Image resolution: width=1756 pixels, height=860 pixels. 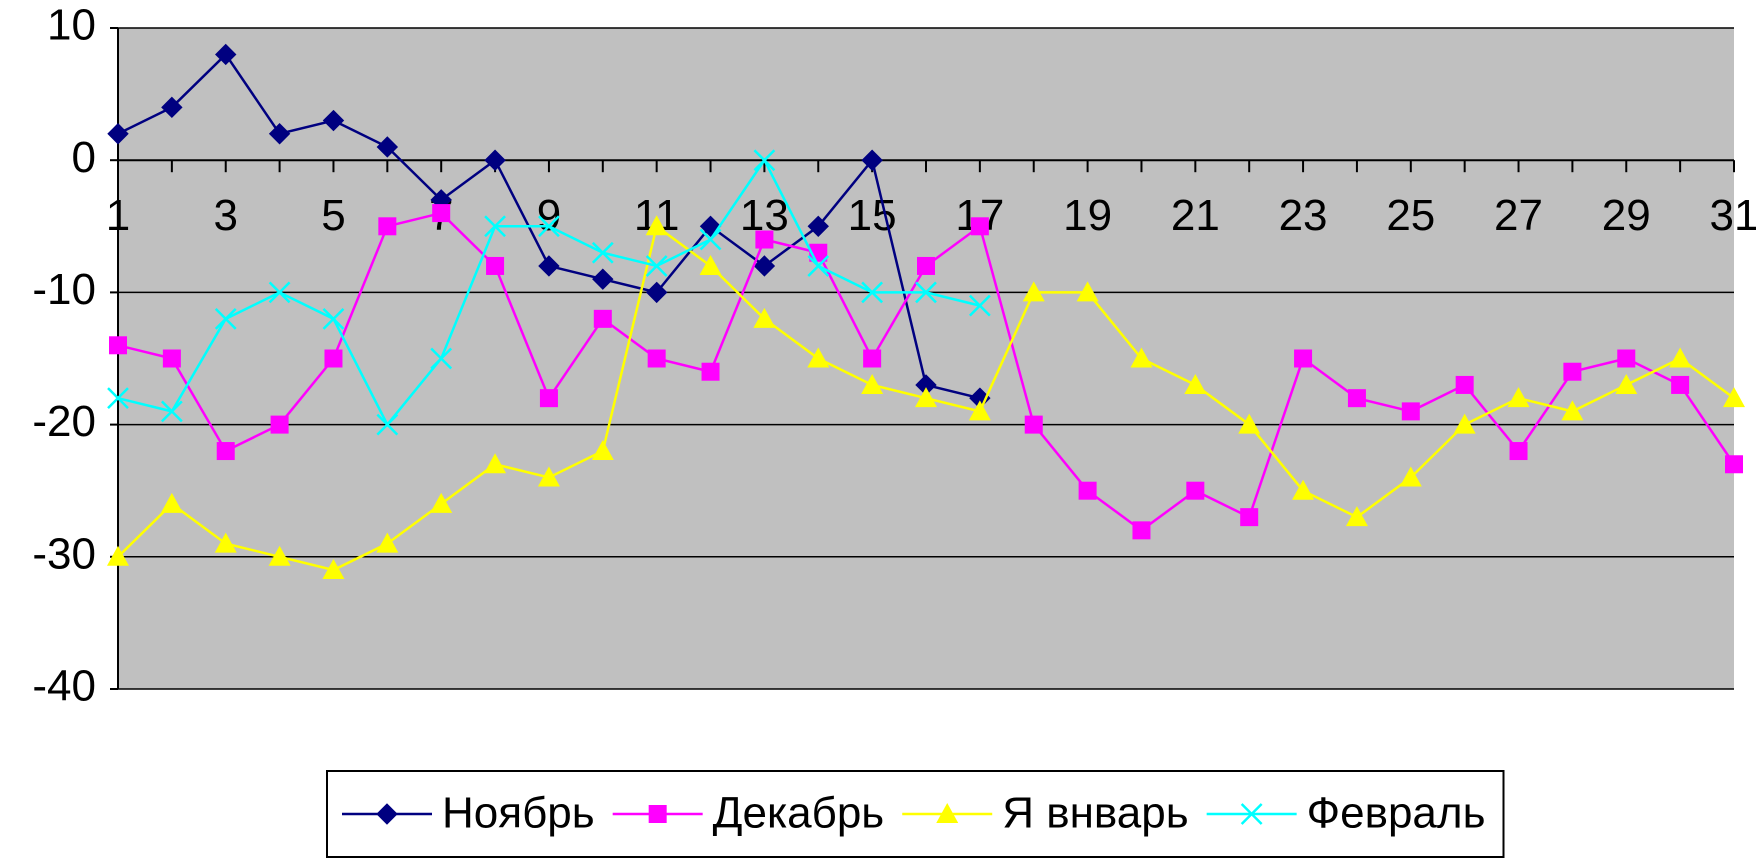 What do you see at coordinates (333, 215) in the screenshot?
I see `x-tick-label: 5` at bounding box center [333, 215].